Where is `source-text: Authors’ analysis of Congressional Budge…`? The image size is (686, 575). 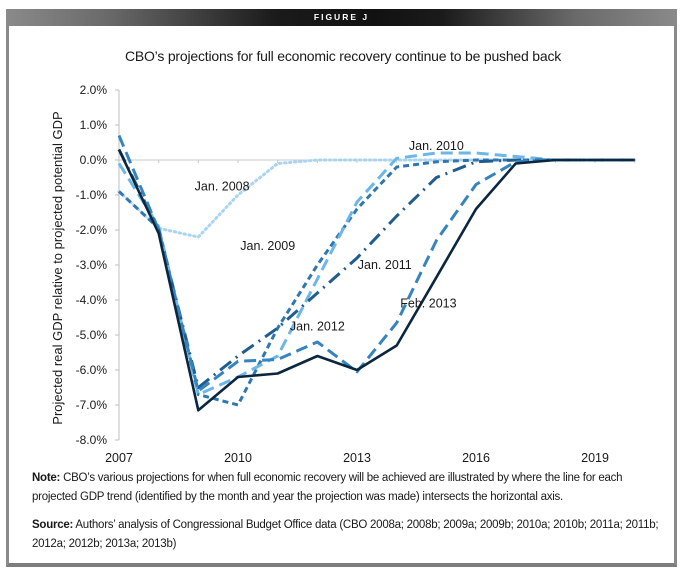 source-text: Authors’ analysis of Congressional Budge… is located at coordinates (345, 534).